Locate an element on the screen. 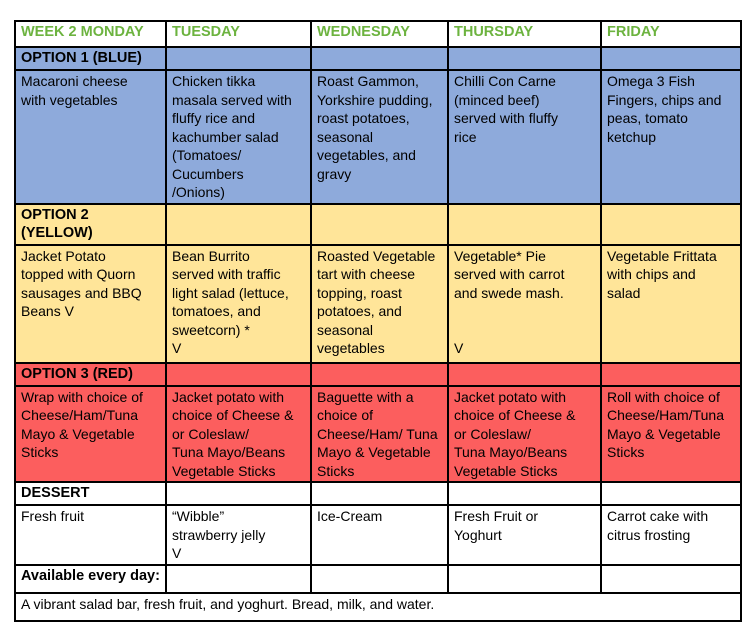 This screenshot has height=622, width=754. option1-monday-meal: Macaroni cheese with vegetables is located at coordinates (90, 137).